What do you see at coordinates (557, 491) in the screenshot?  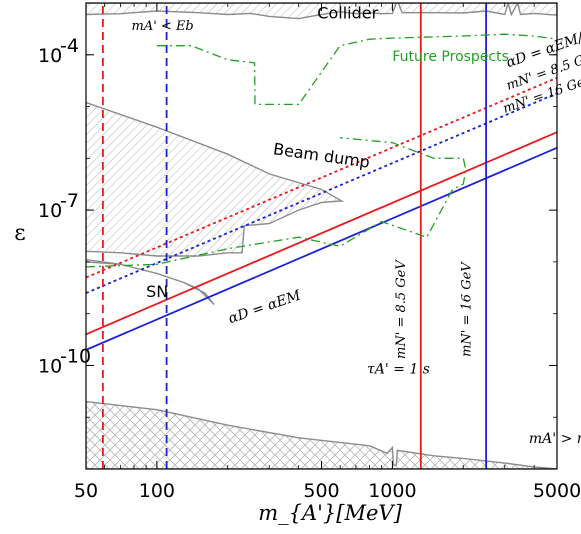 I see `x-tick-label: 5000` at bounding box center [557, 491].